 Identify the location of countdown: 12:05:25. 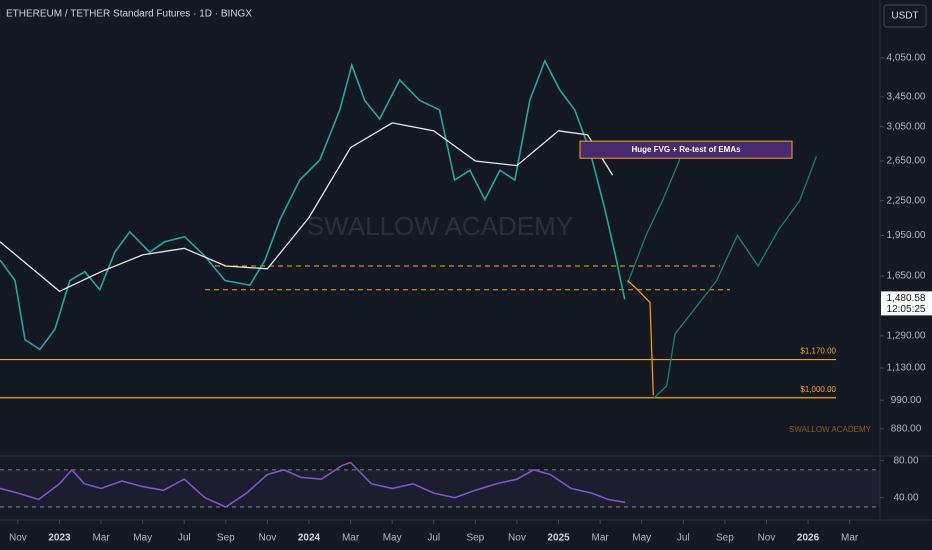
(906, 309).